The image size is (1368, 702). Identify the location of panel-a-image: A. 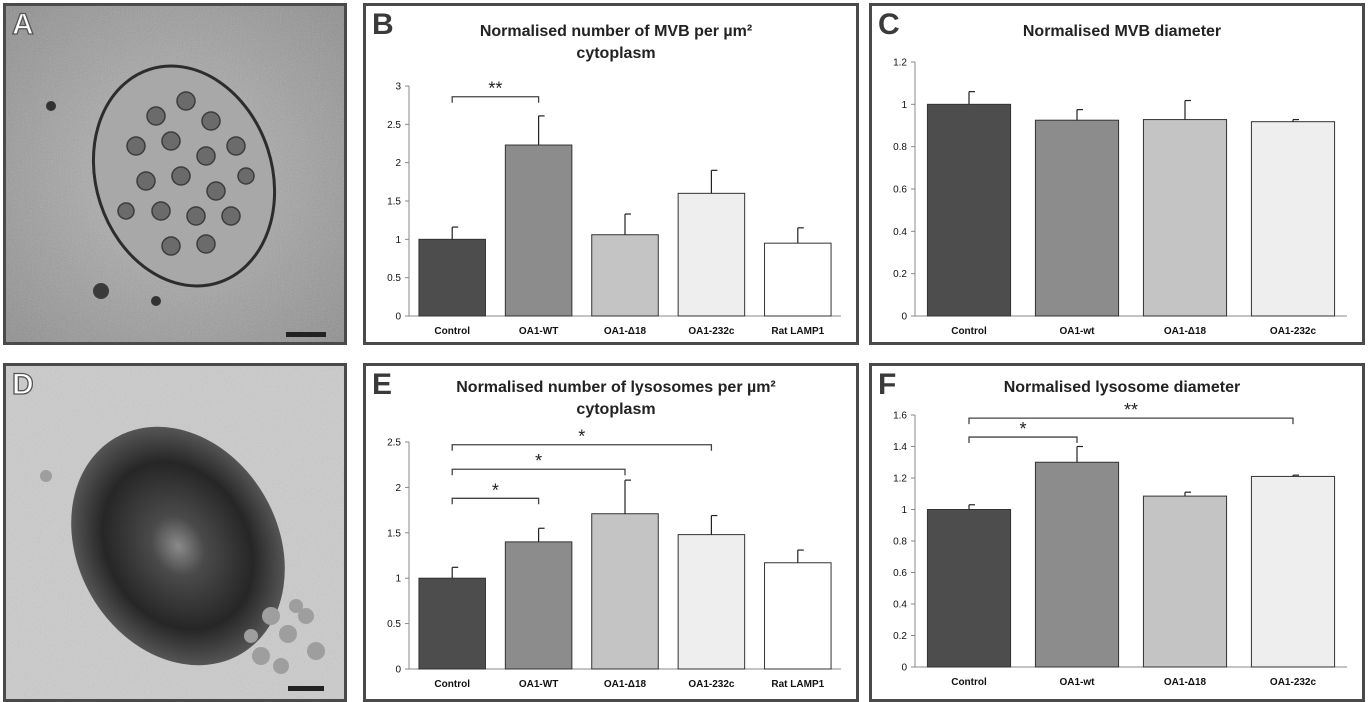
(175, 174).